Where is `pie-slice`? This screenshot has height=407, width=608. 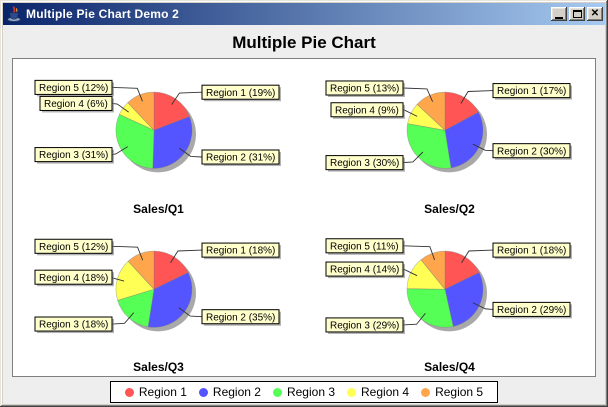
pie-slice is located at coordinates (430, 307).